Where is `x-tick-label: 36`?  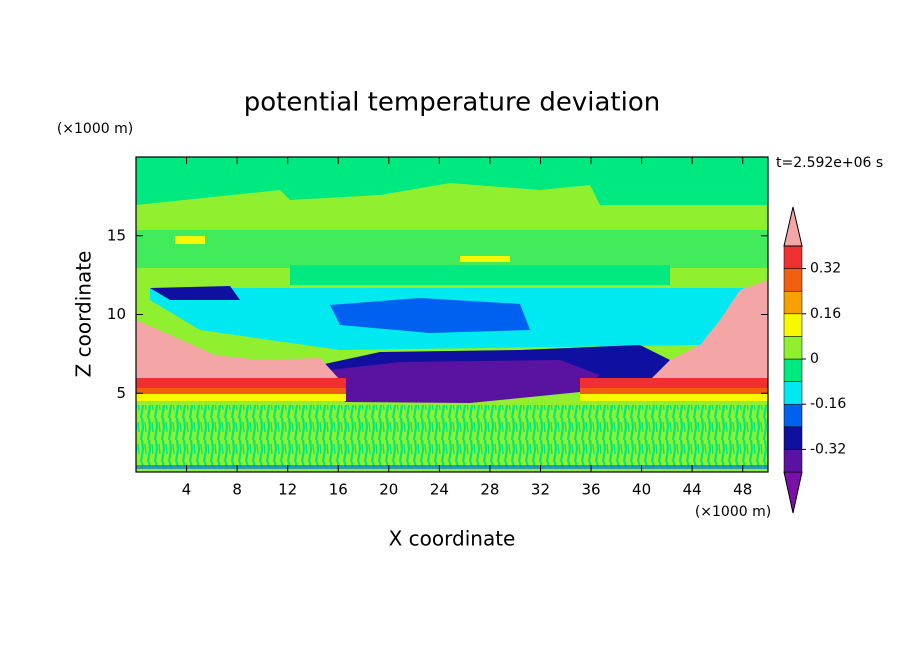
x-tick-label: 36 is located at coordinates (590, 490).